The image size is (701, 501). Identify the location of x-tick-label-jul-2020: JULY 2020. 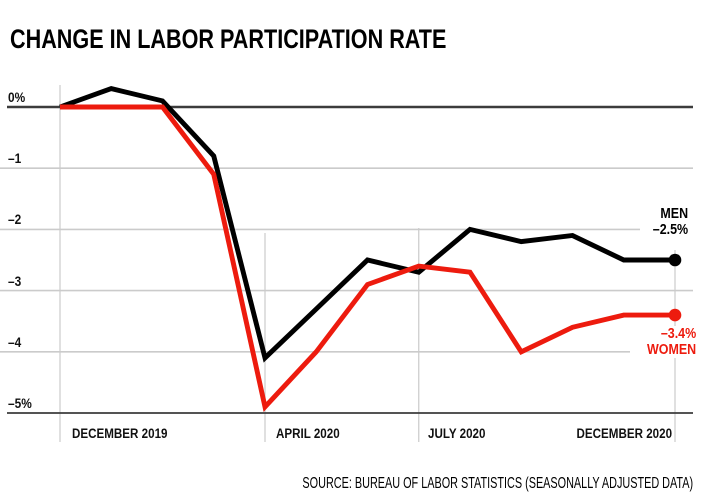
(457, 433).